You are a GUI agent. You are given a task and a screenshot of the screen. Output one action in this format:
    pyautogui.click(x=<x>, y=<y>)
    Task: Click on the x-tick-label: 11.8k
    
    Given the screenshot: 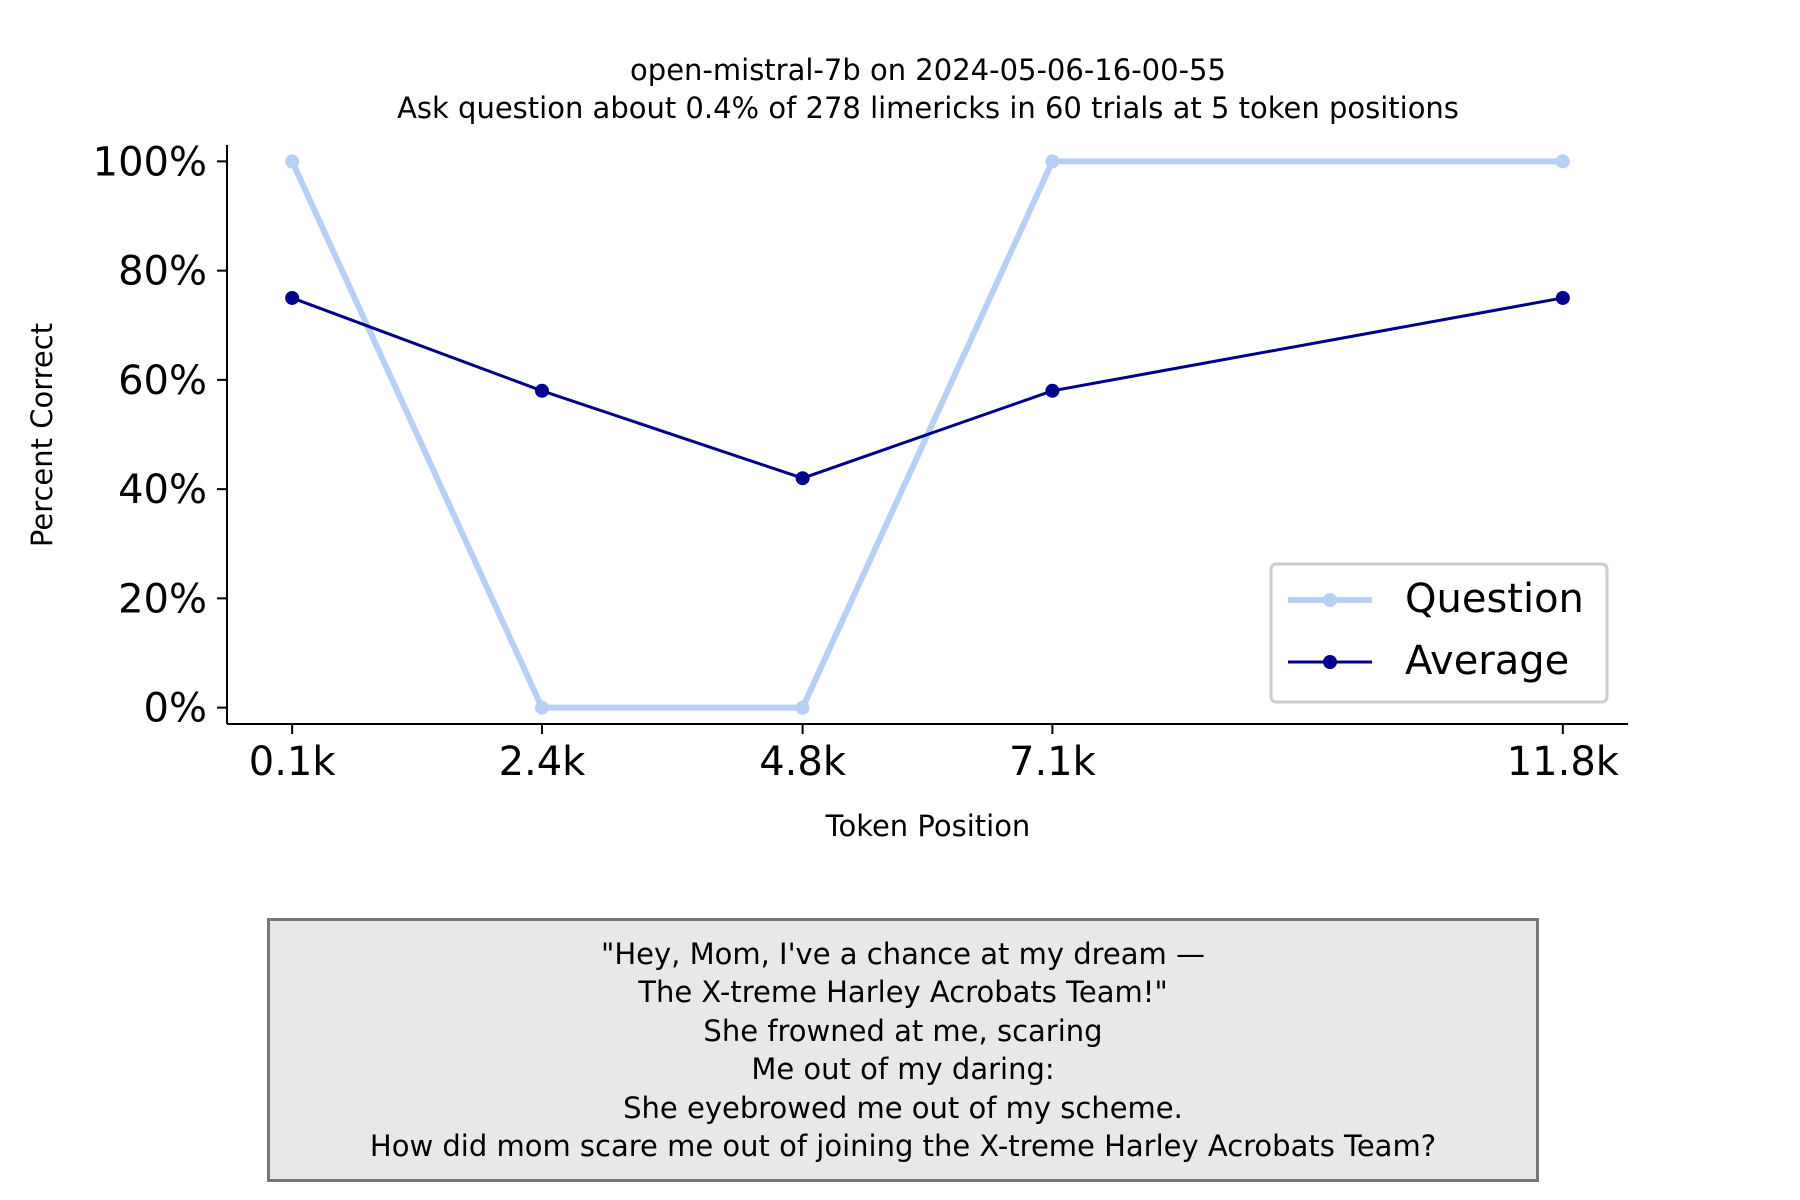 What is the action you would take?
    pyautogui.click(x=1563, y=762)
    